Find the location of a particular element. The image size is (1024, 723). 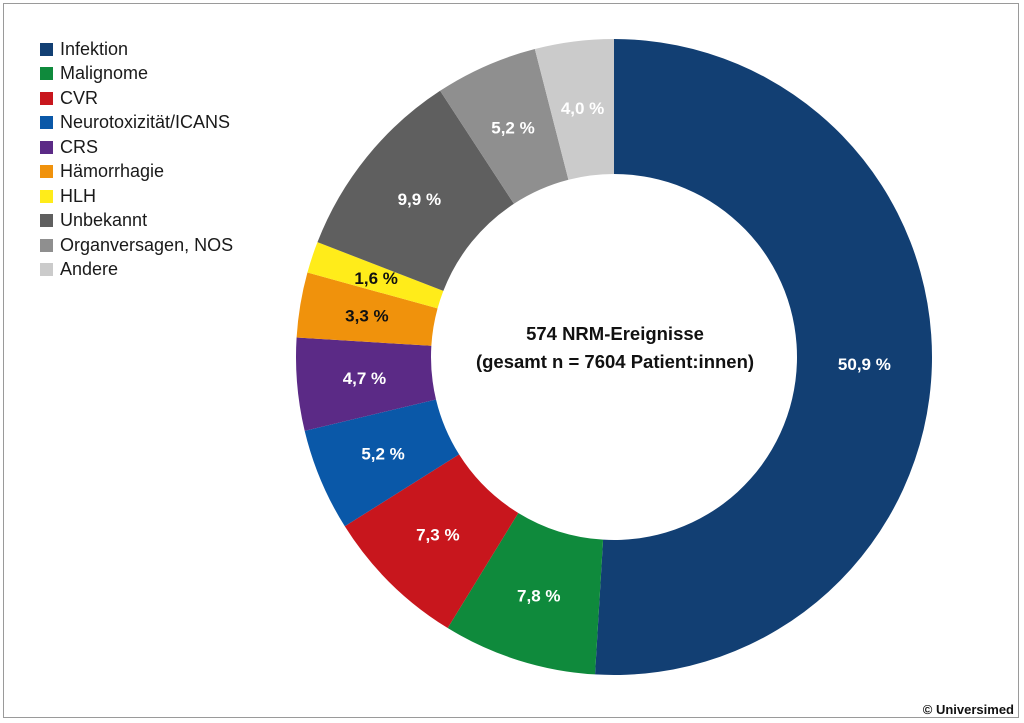

legend-item: Neurotoxizität/ICANS is located at coordinates (136, 123).